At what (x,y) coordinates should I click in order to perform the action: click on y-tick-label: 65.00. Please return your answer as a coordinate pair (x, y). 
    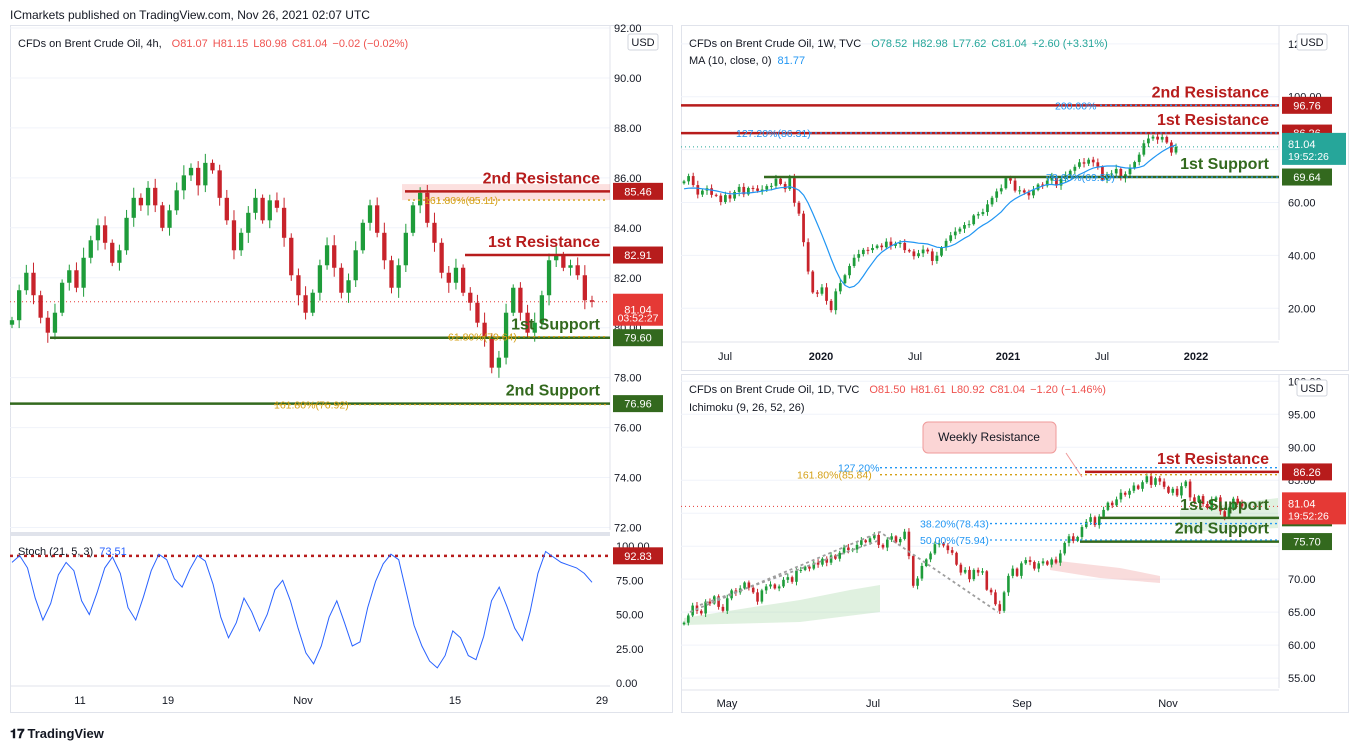
    Looking at the image, I should click on (1302, 613).